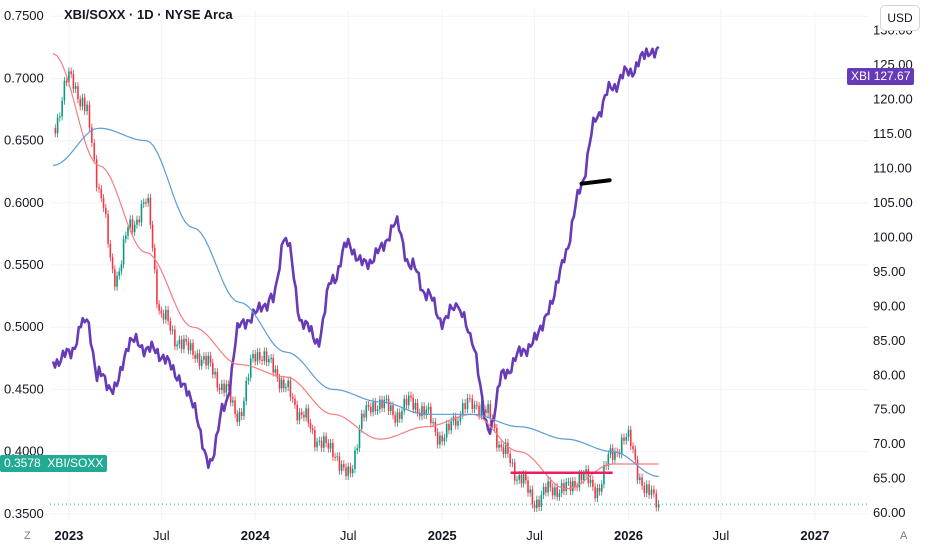 This screenshot has height=550, width=932. What do you see at coordinates (893, 202) in the screenshot?
I see `right-tick-label: 105.00` at bounding box center [893, 202].